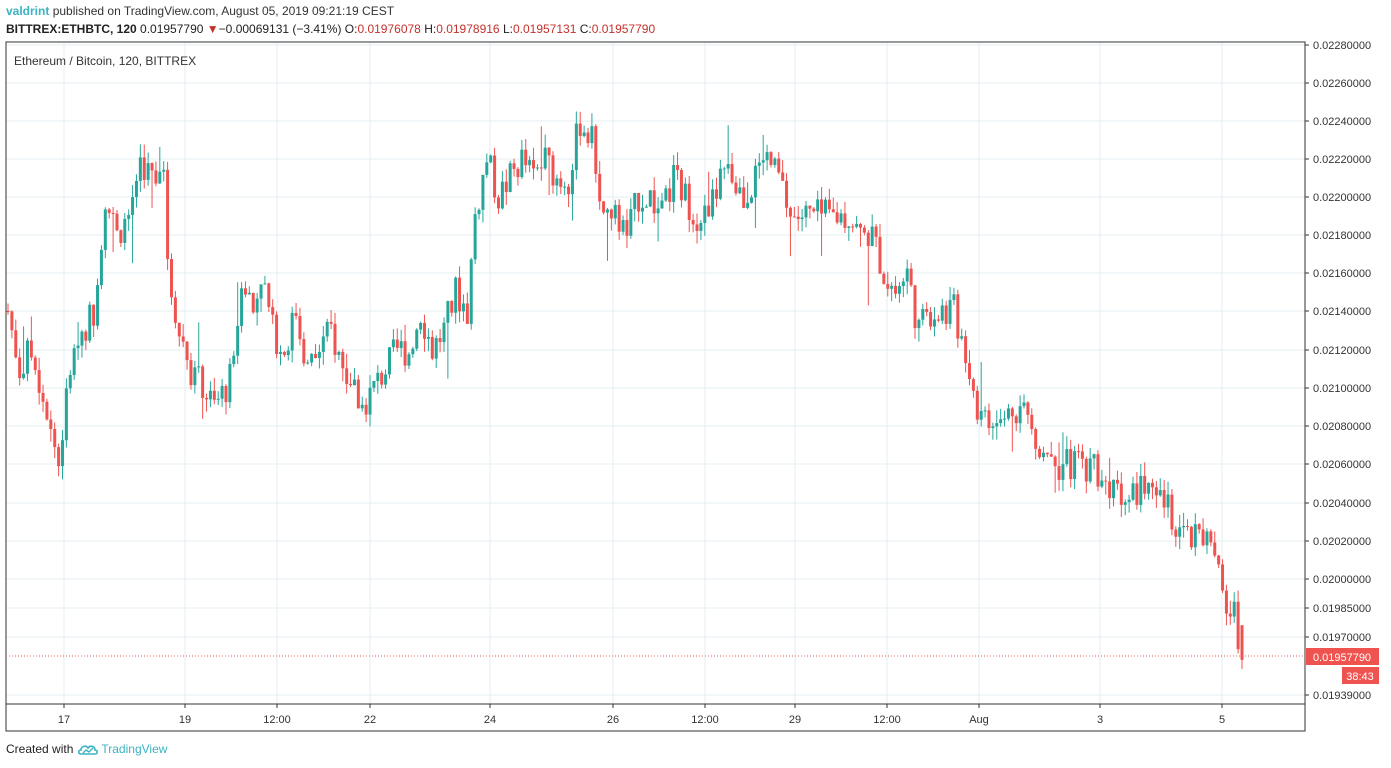 This screenshot has height=768, width=1391. Describe the element at coordinates (1342, 84) in the screenshot. I see `price-tick-label: 0.02260000` at that location.